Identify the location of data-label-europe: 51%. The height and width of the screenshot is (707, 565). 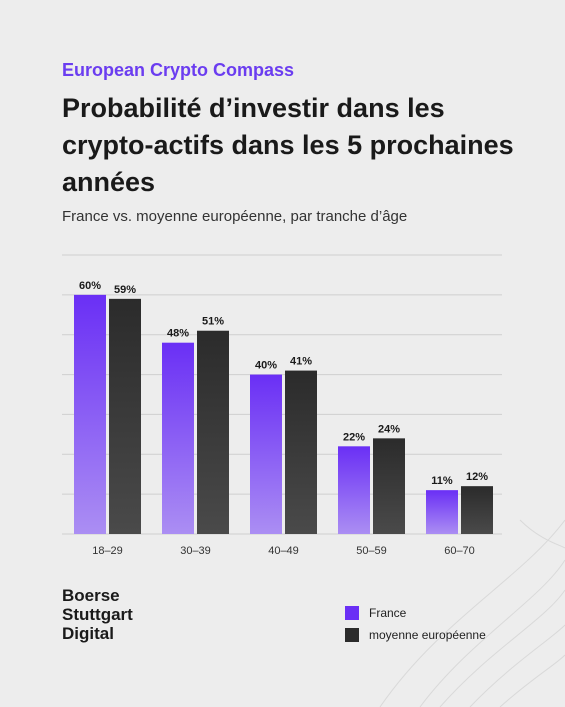
(213, 322).